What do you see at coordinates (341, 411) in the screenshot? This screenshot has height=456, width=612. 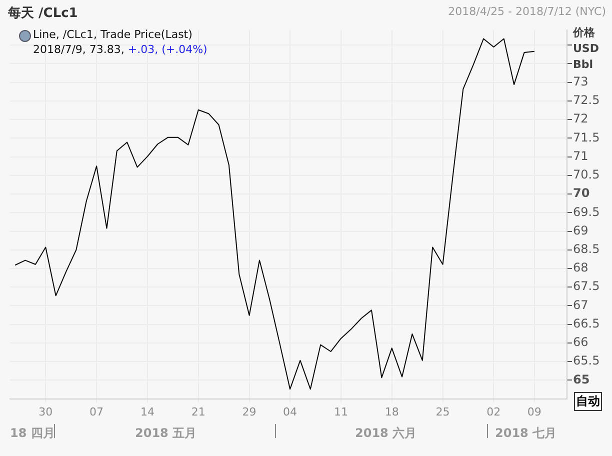 I see `x-tick-label: 11` at bounding box center [341, 411].